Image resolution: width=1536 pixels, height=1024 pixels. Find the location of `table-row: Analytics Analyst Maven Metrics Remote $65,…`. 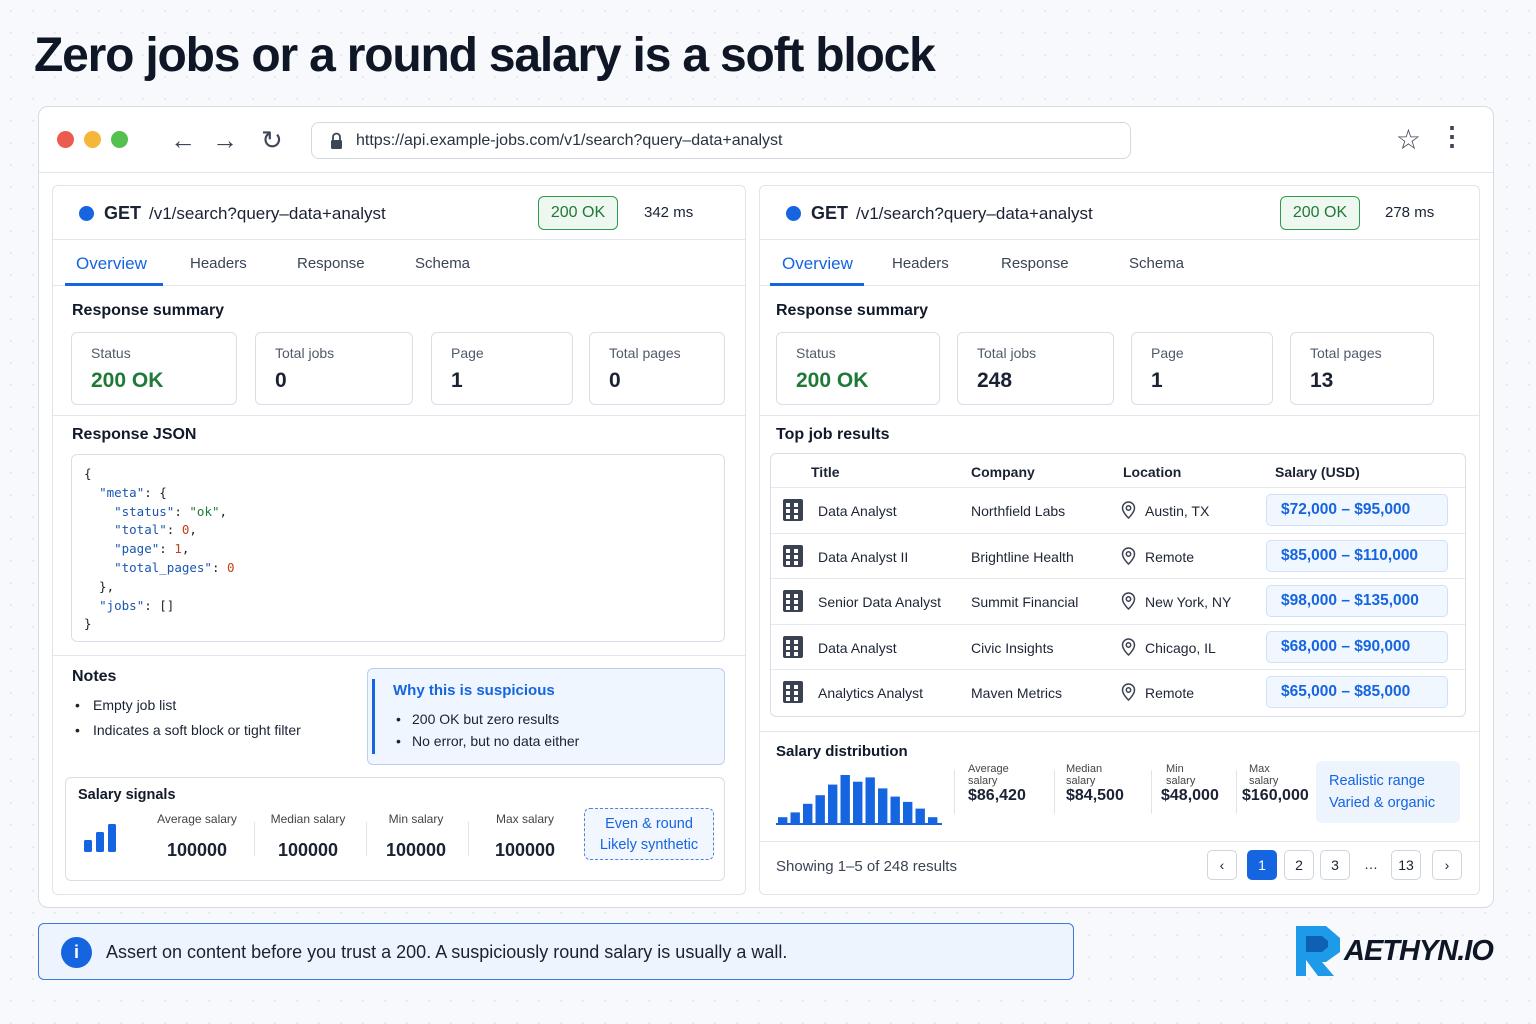

table-row: Analytics Analyst Maven Metrics Remote $65,… is located at coordinates (1118, 691).